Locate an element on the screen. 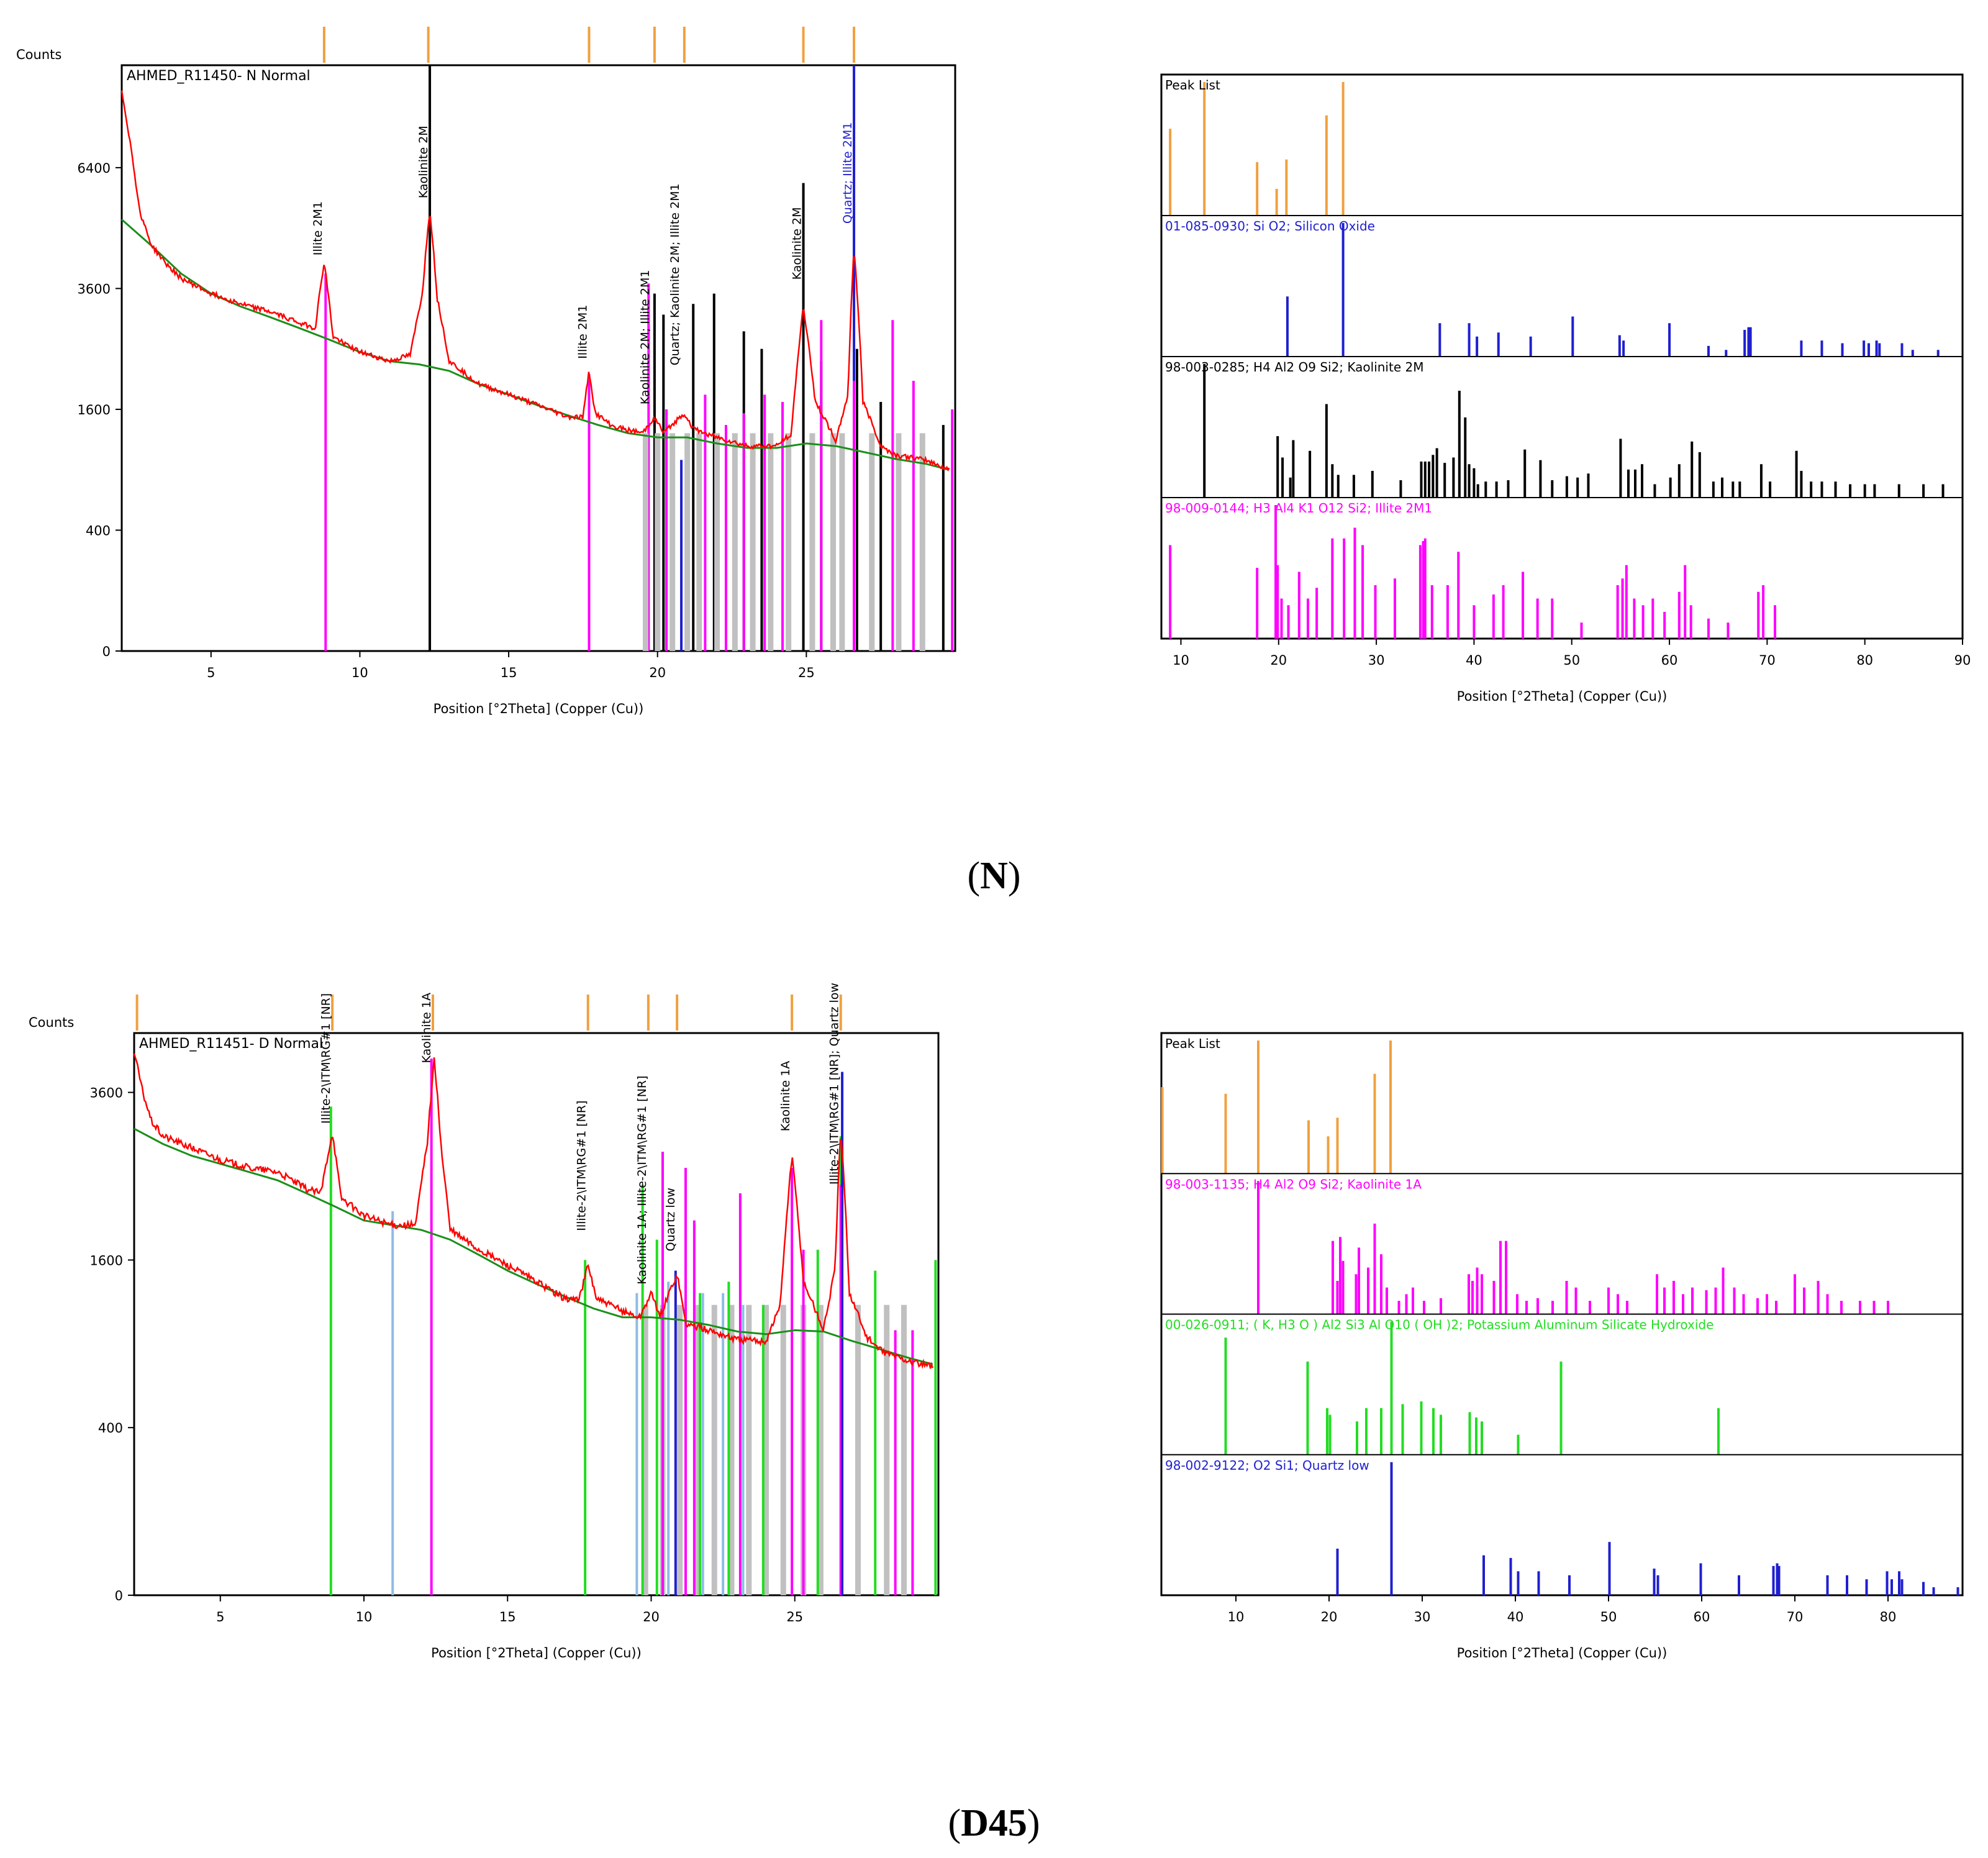 The width and height of the screenshot is (1988, 1858). n-pattern-peak-label-1: Kaolinite 2M is located at coordinates (423, 161).